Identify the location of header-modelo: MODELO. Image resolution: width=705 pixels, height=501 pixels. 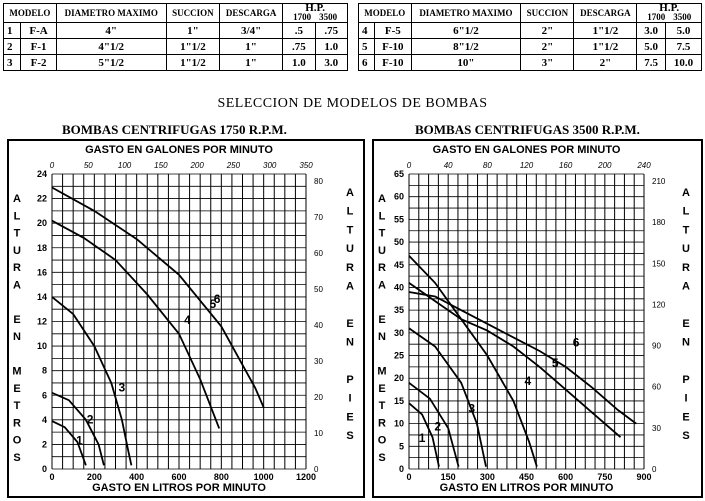
(30, 13).